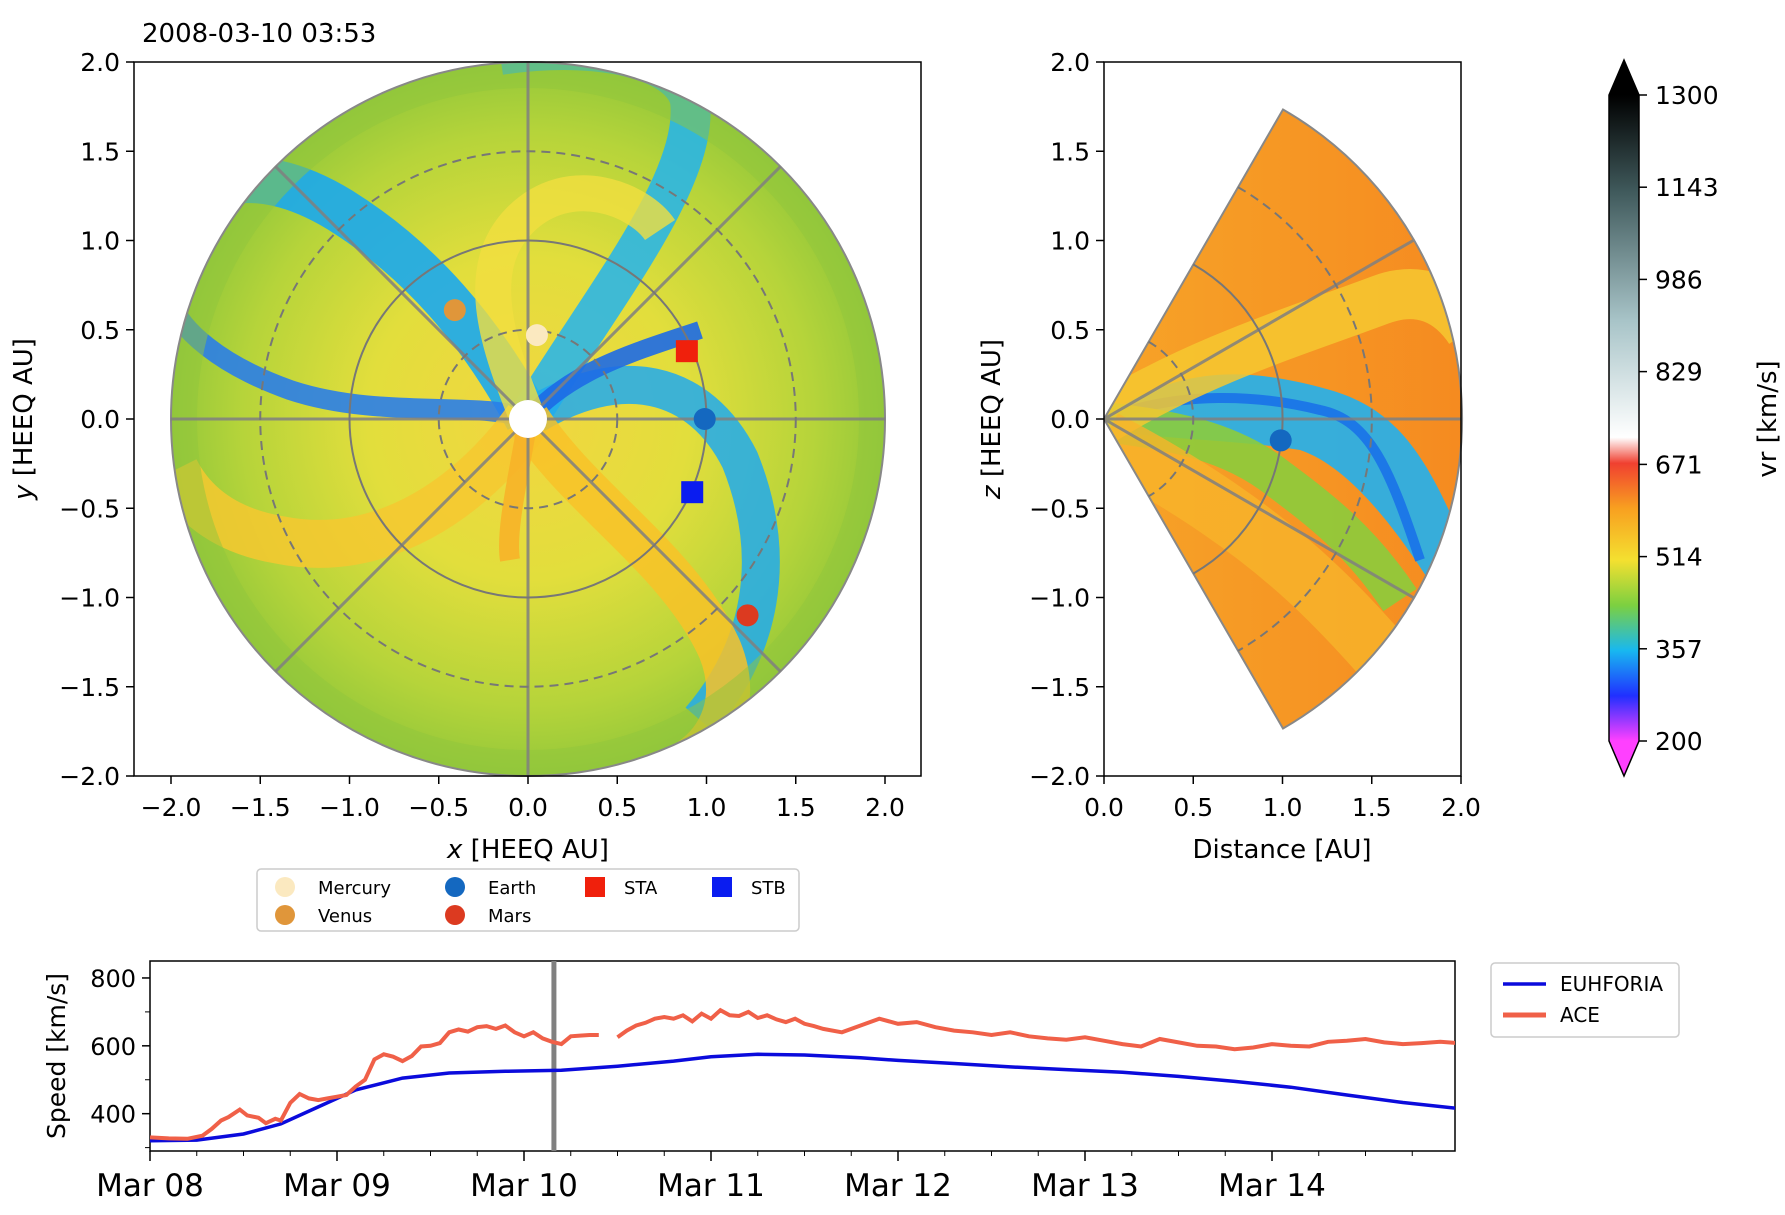  I want to click on earth-legend-marker, so click(455, 887).